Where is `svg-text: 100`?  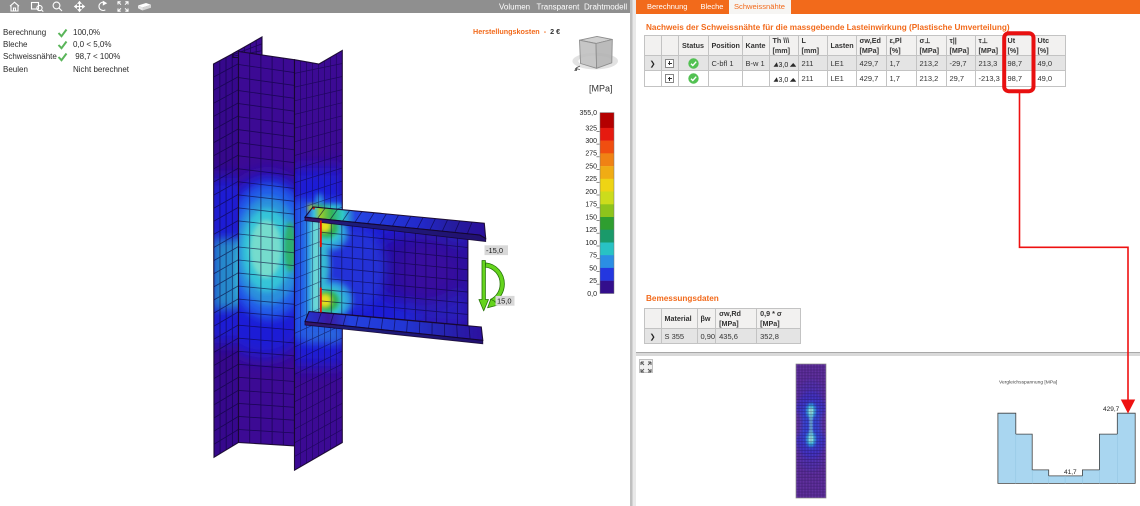
svg-text: 100 is located at coordinates (591, 243).